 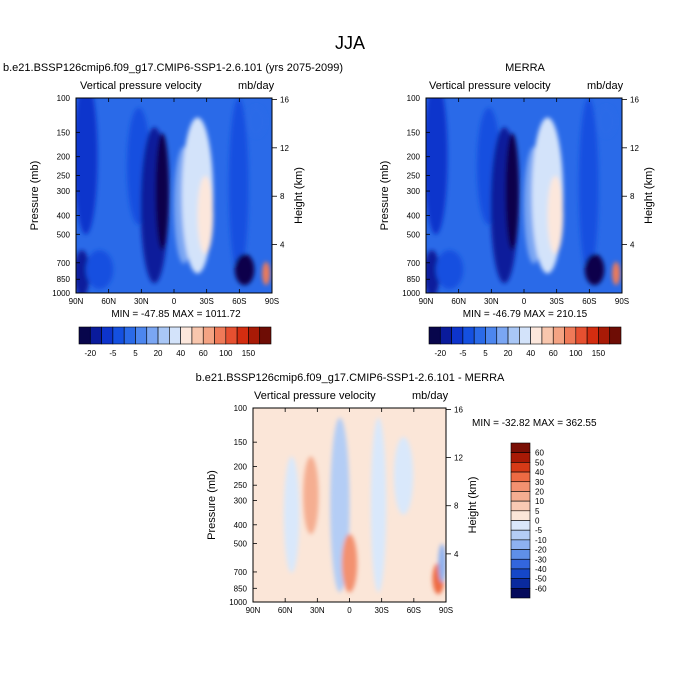 I want to click on field-diff, so click(x=349, y=505).